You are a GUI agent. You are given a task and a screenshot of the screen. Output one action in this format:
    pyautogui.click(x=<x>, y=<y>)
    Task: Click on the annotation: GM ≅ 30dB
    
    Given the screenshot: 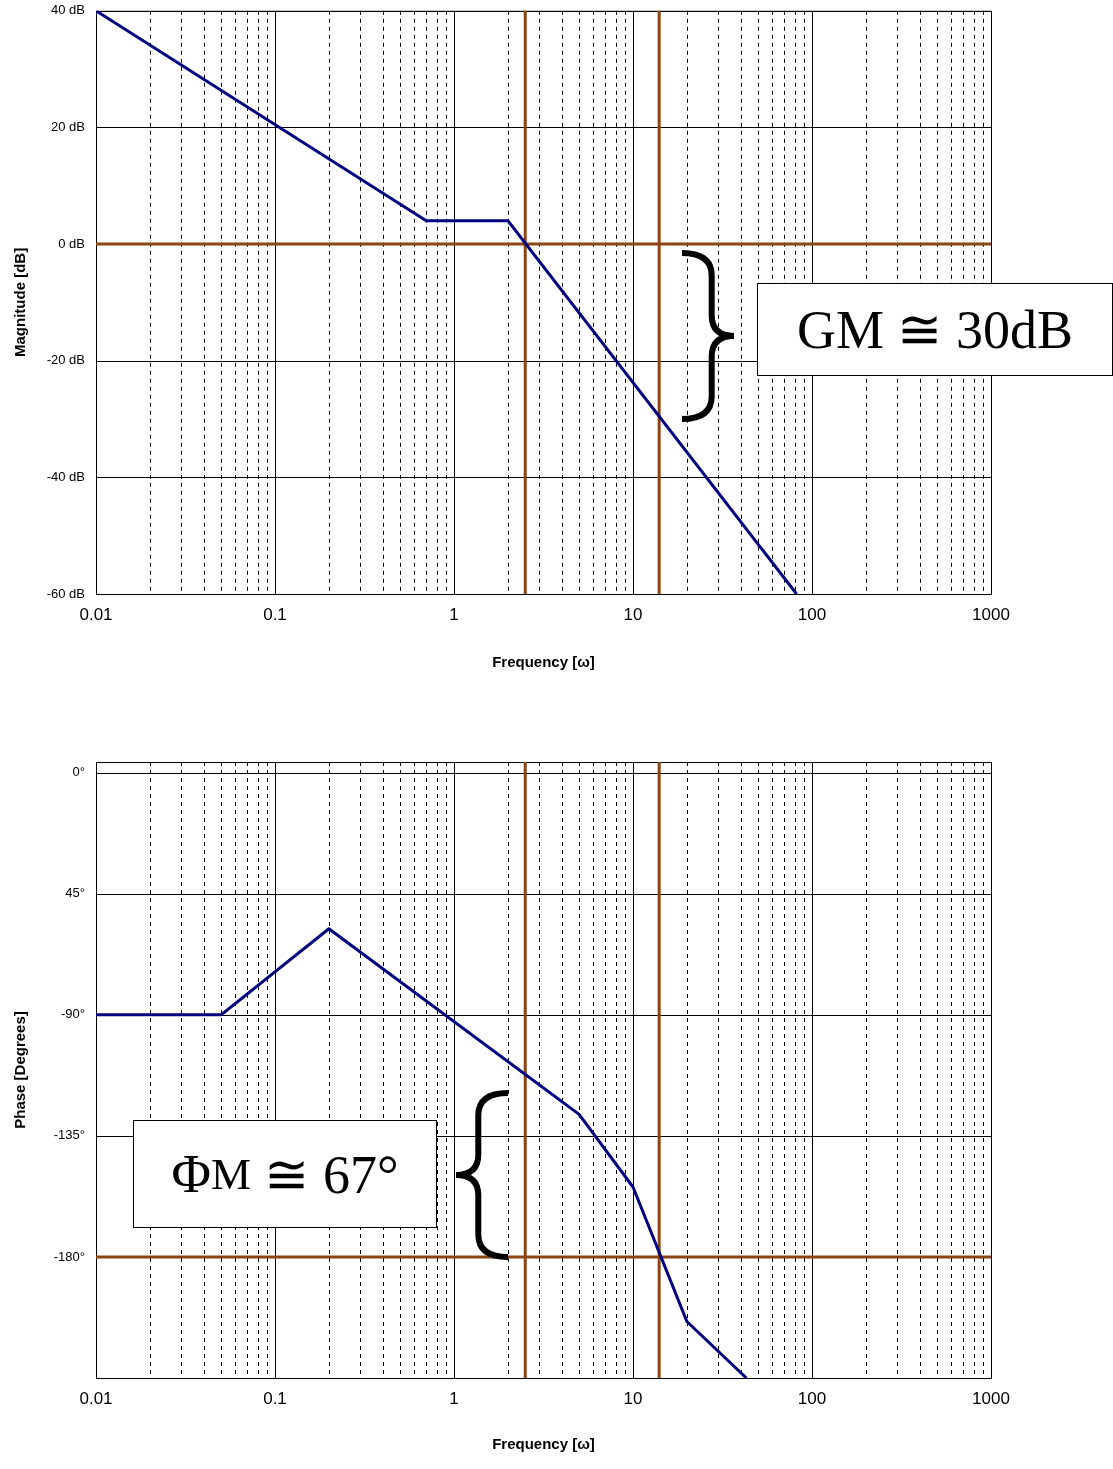 What is the action you would take?
    pyautogui.click(x=935, y=329)
    